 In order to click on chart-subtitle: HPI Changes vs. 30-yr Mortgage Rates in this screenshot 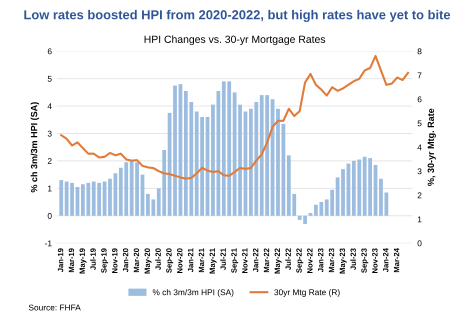, I will do `click(235, 40)`.